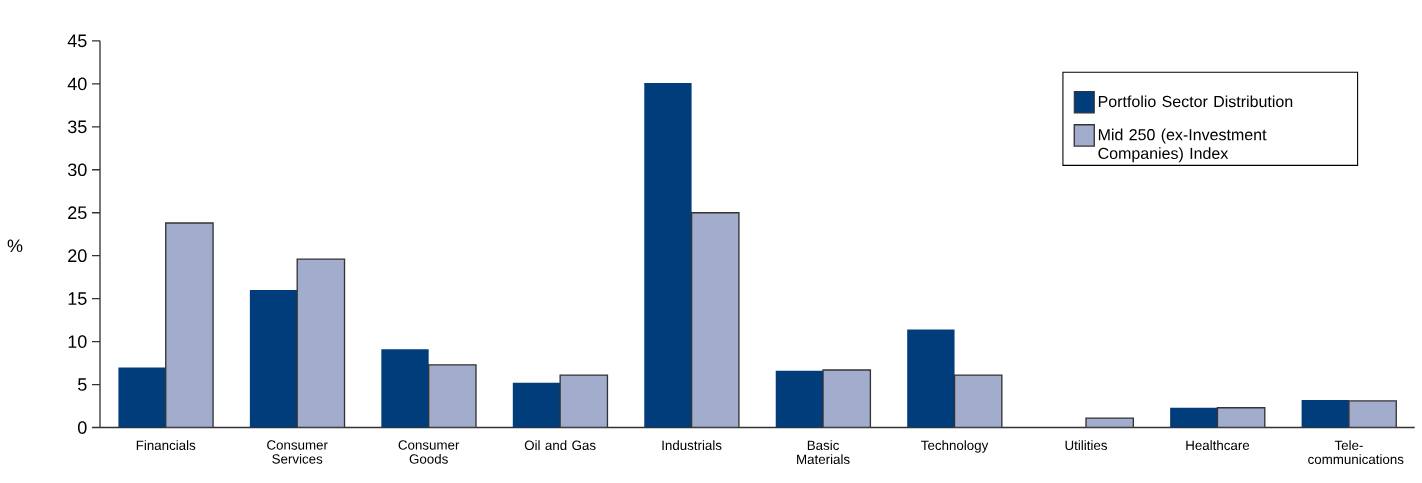 Image resolution: width=1422 pixels, height=483 pixels. I want to click on x-tick-label: Industrials, so click(692, 445).